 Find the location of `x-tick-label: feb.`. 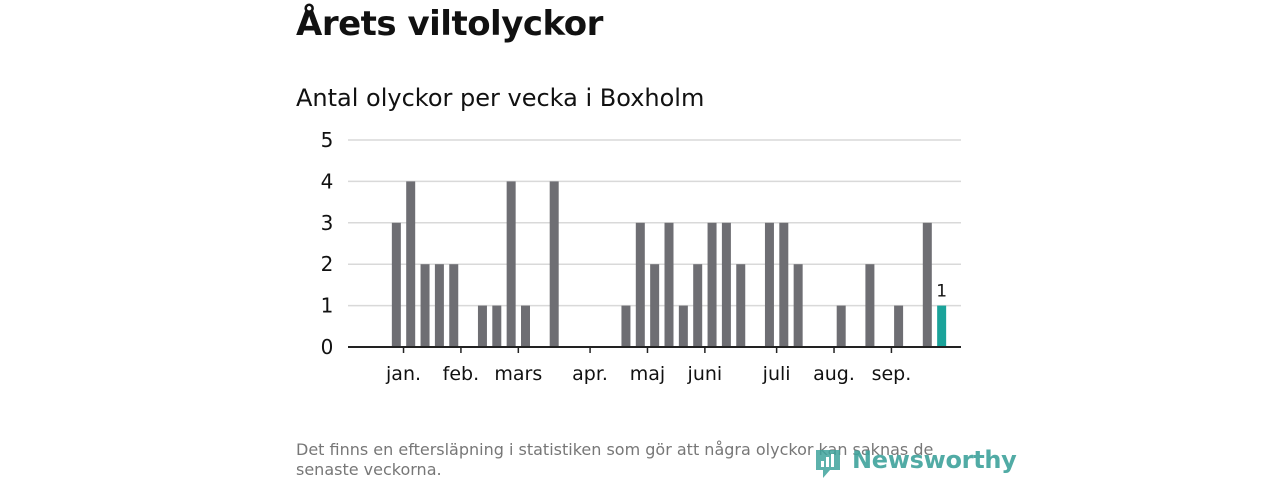

x-tick-label: feb. is located at coordinates (461, 374).